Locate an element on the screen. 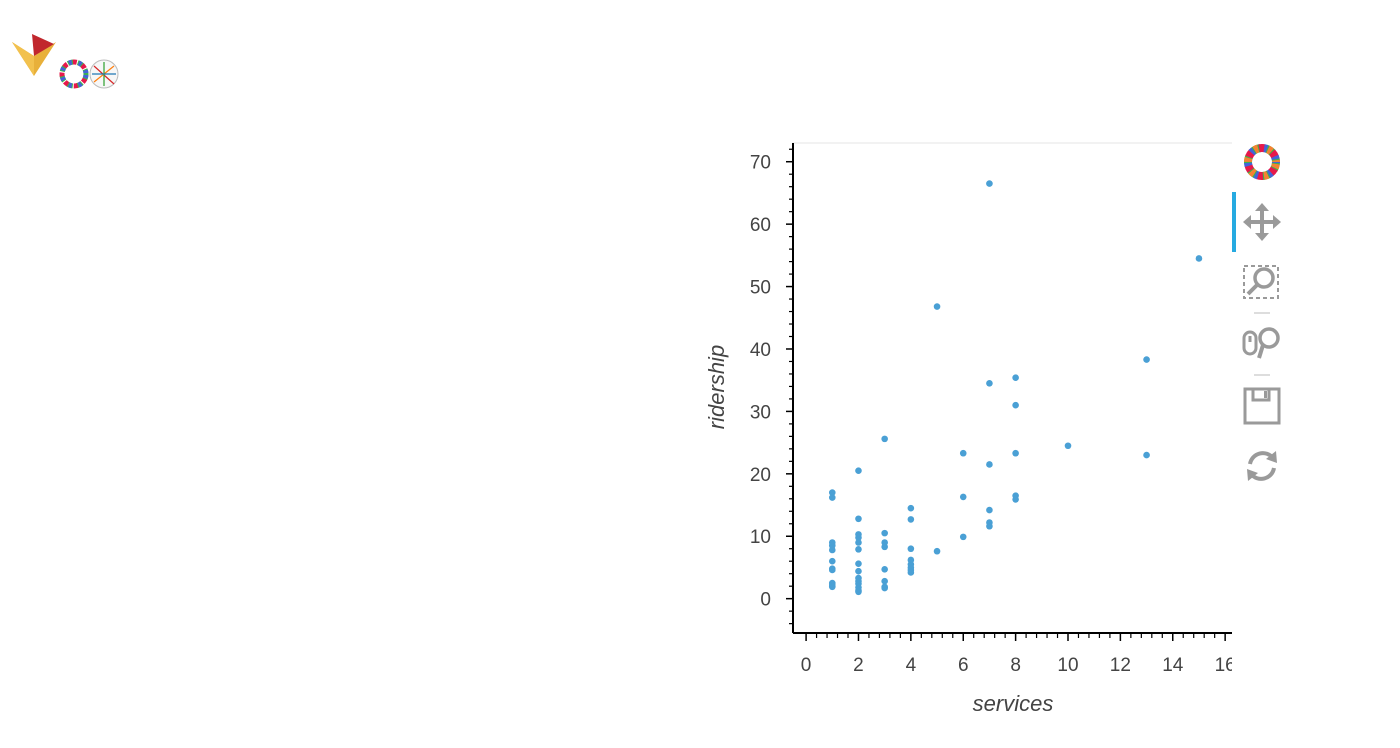  y-axis-title: ridership is located at coordinates (716, 387).